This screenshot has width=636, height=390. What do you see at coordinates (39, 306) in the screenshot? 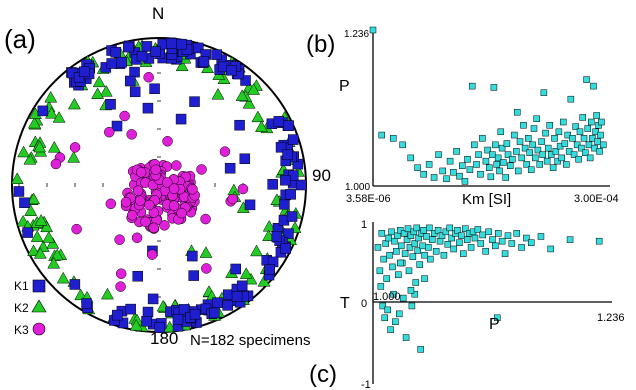
I see `legend-k2-triangle-icon` at bounding box center [39, 306].